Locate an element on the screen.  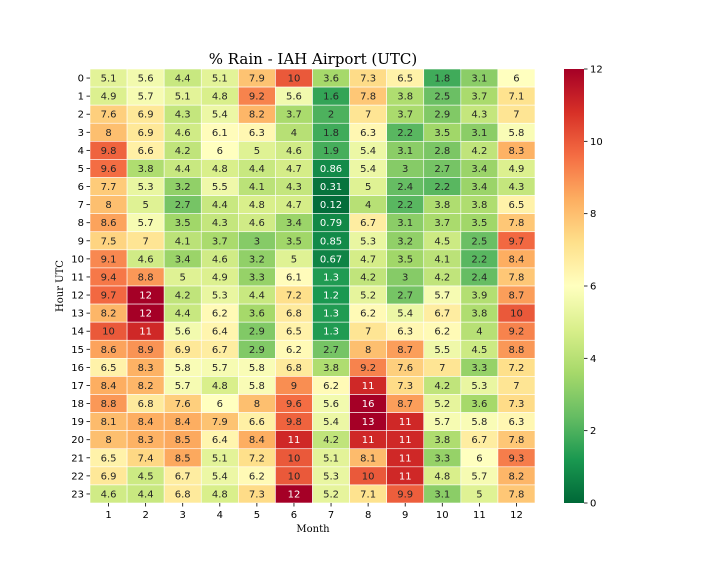
colorbar-tick-label: 8 is located at coordinates (593, 214).